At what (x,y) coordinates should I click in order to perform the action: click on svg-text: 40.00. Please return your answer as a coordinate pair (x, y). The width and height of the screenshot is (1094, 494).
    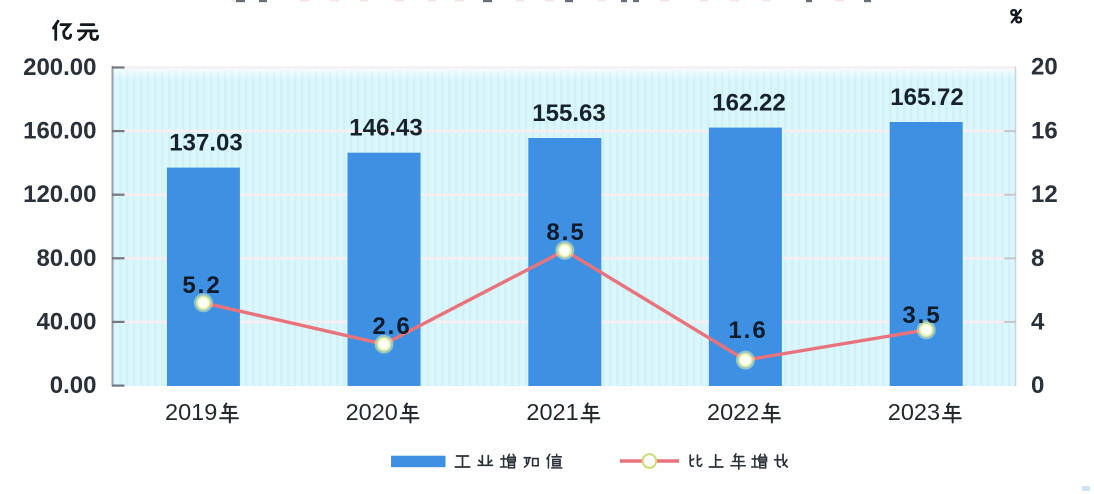
    Looking at the image, I should click on (66, 321).